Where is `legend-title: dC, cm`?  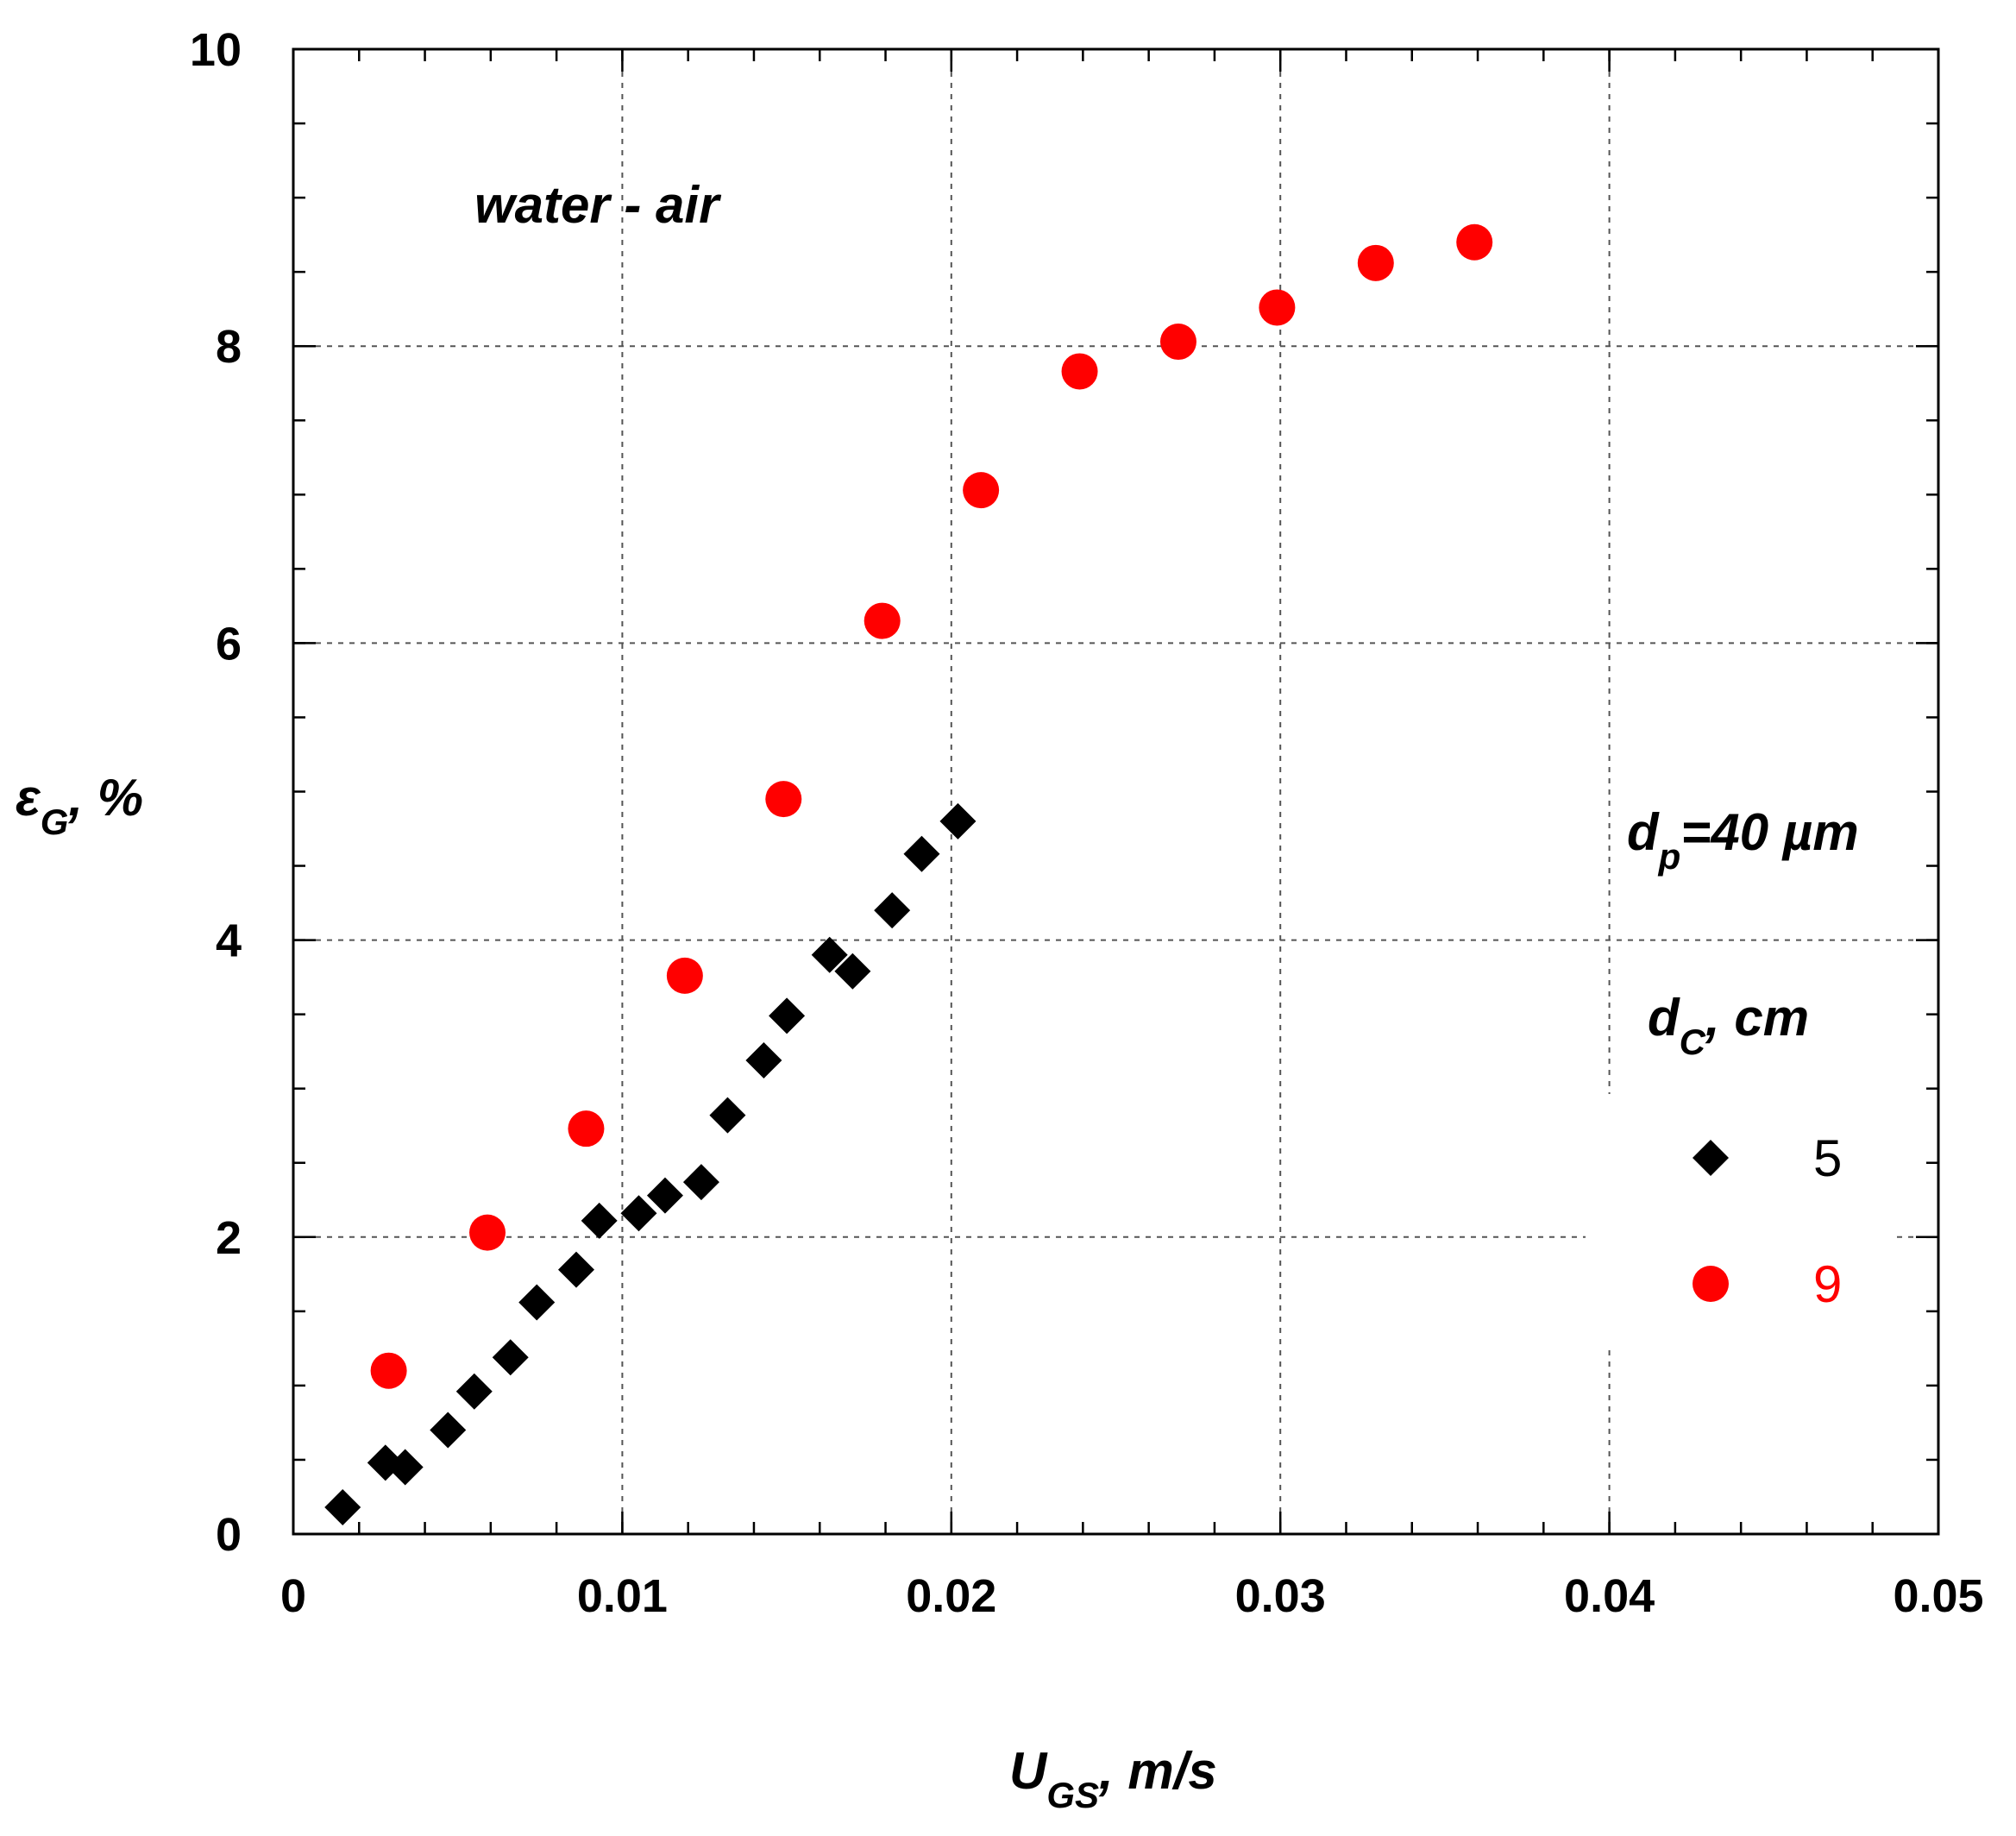 legend-title: dC, cm is located at coordinates (1728, 1026).